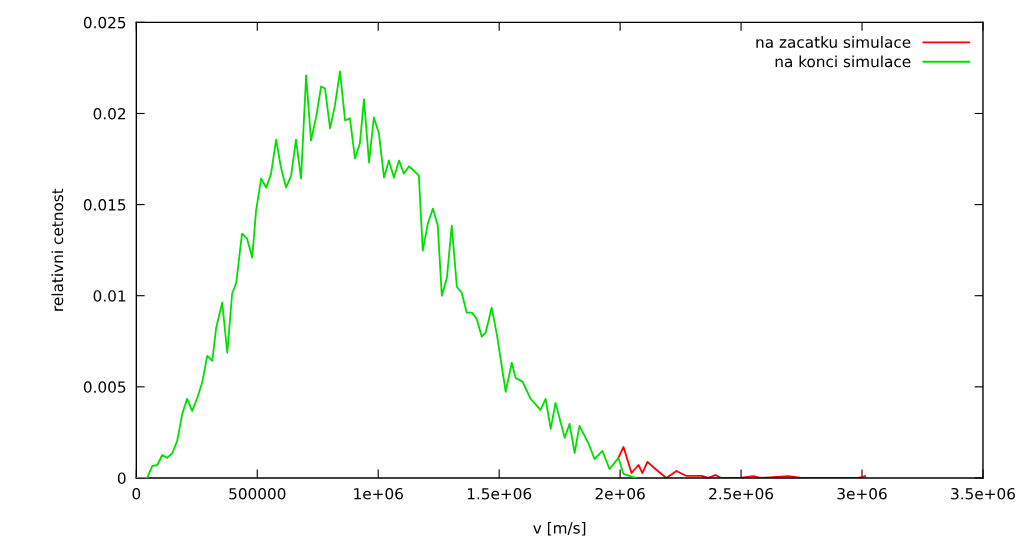 The image size is (1025, 559). I want to click on x-tick-label: 2e+06, so click(620, 493).